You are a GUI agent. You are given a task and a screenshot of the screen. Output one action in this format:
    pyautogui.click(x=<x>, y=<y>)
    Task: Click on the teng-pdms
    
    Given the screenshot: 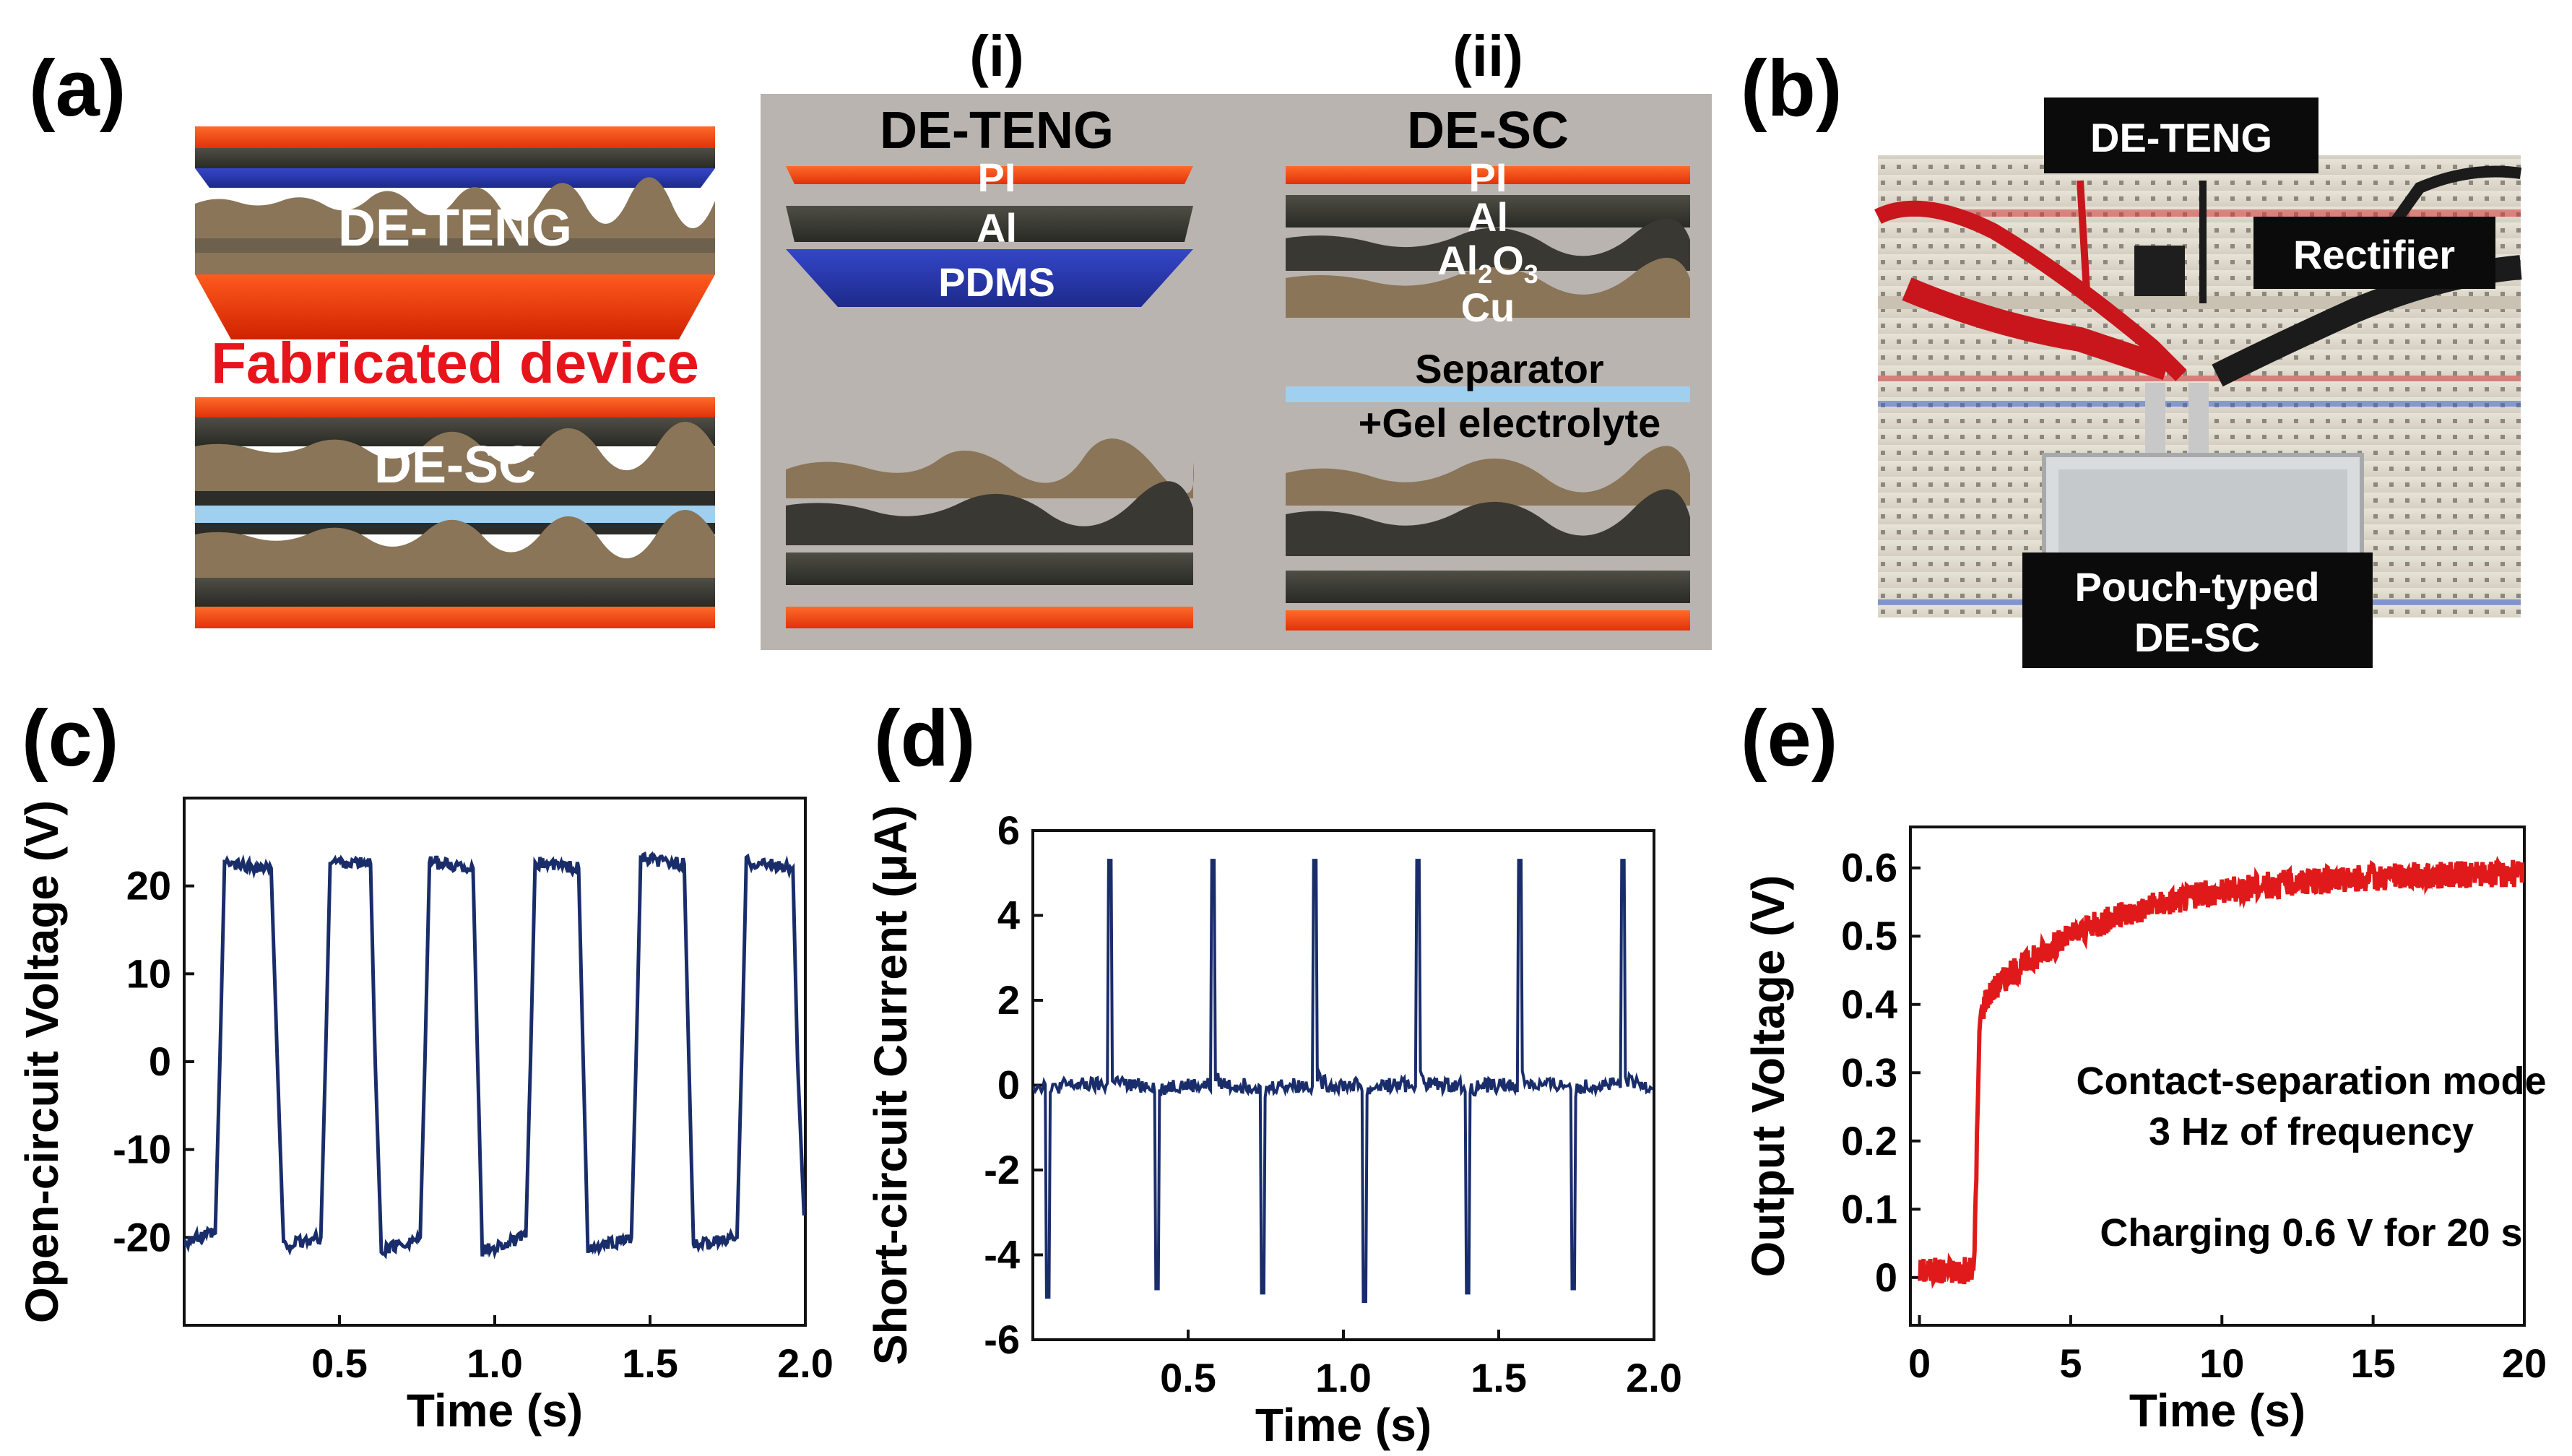 What is the action you would take?
    pyautogui.click(x=455, y=178)
    